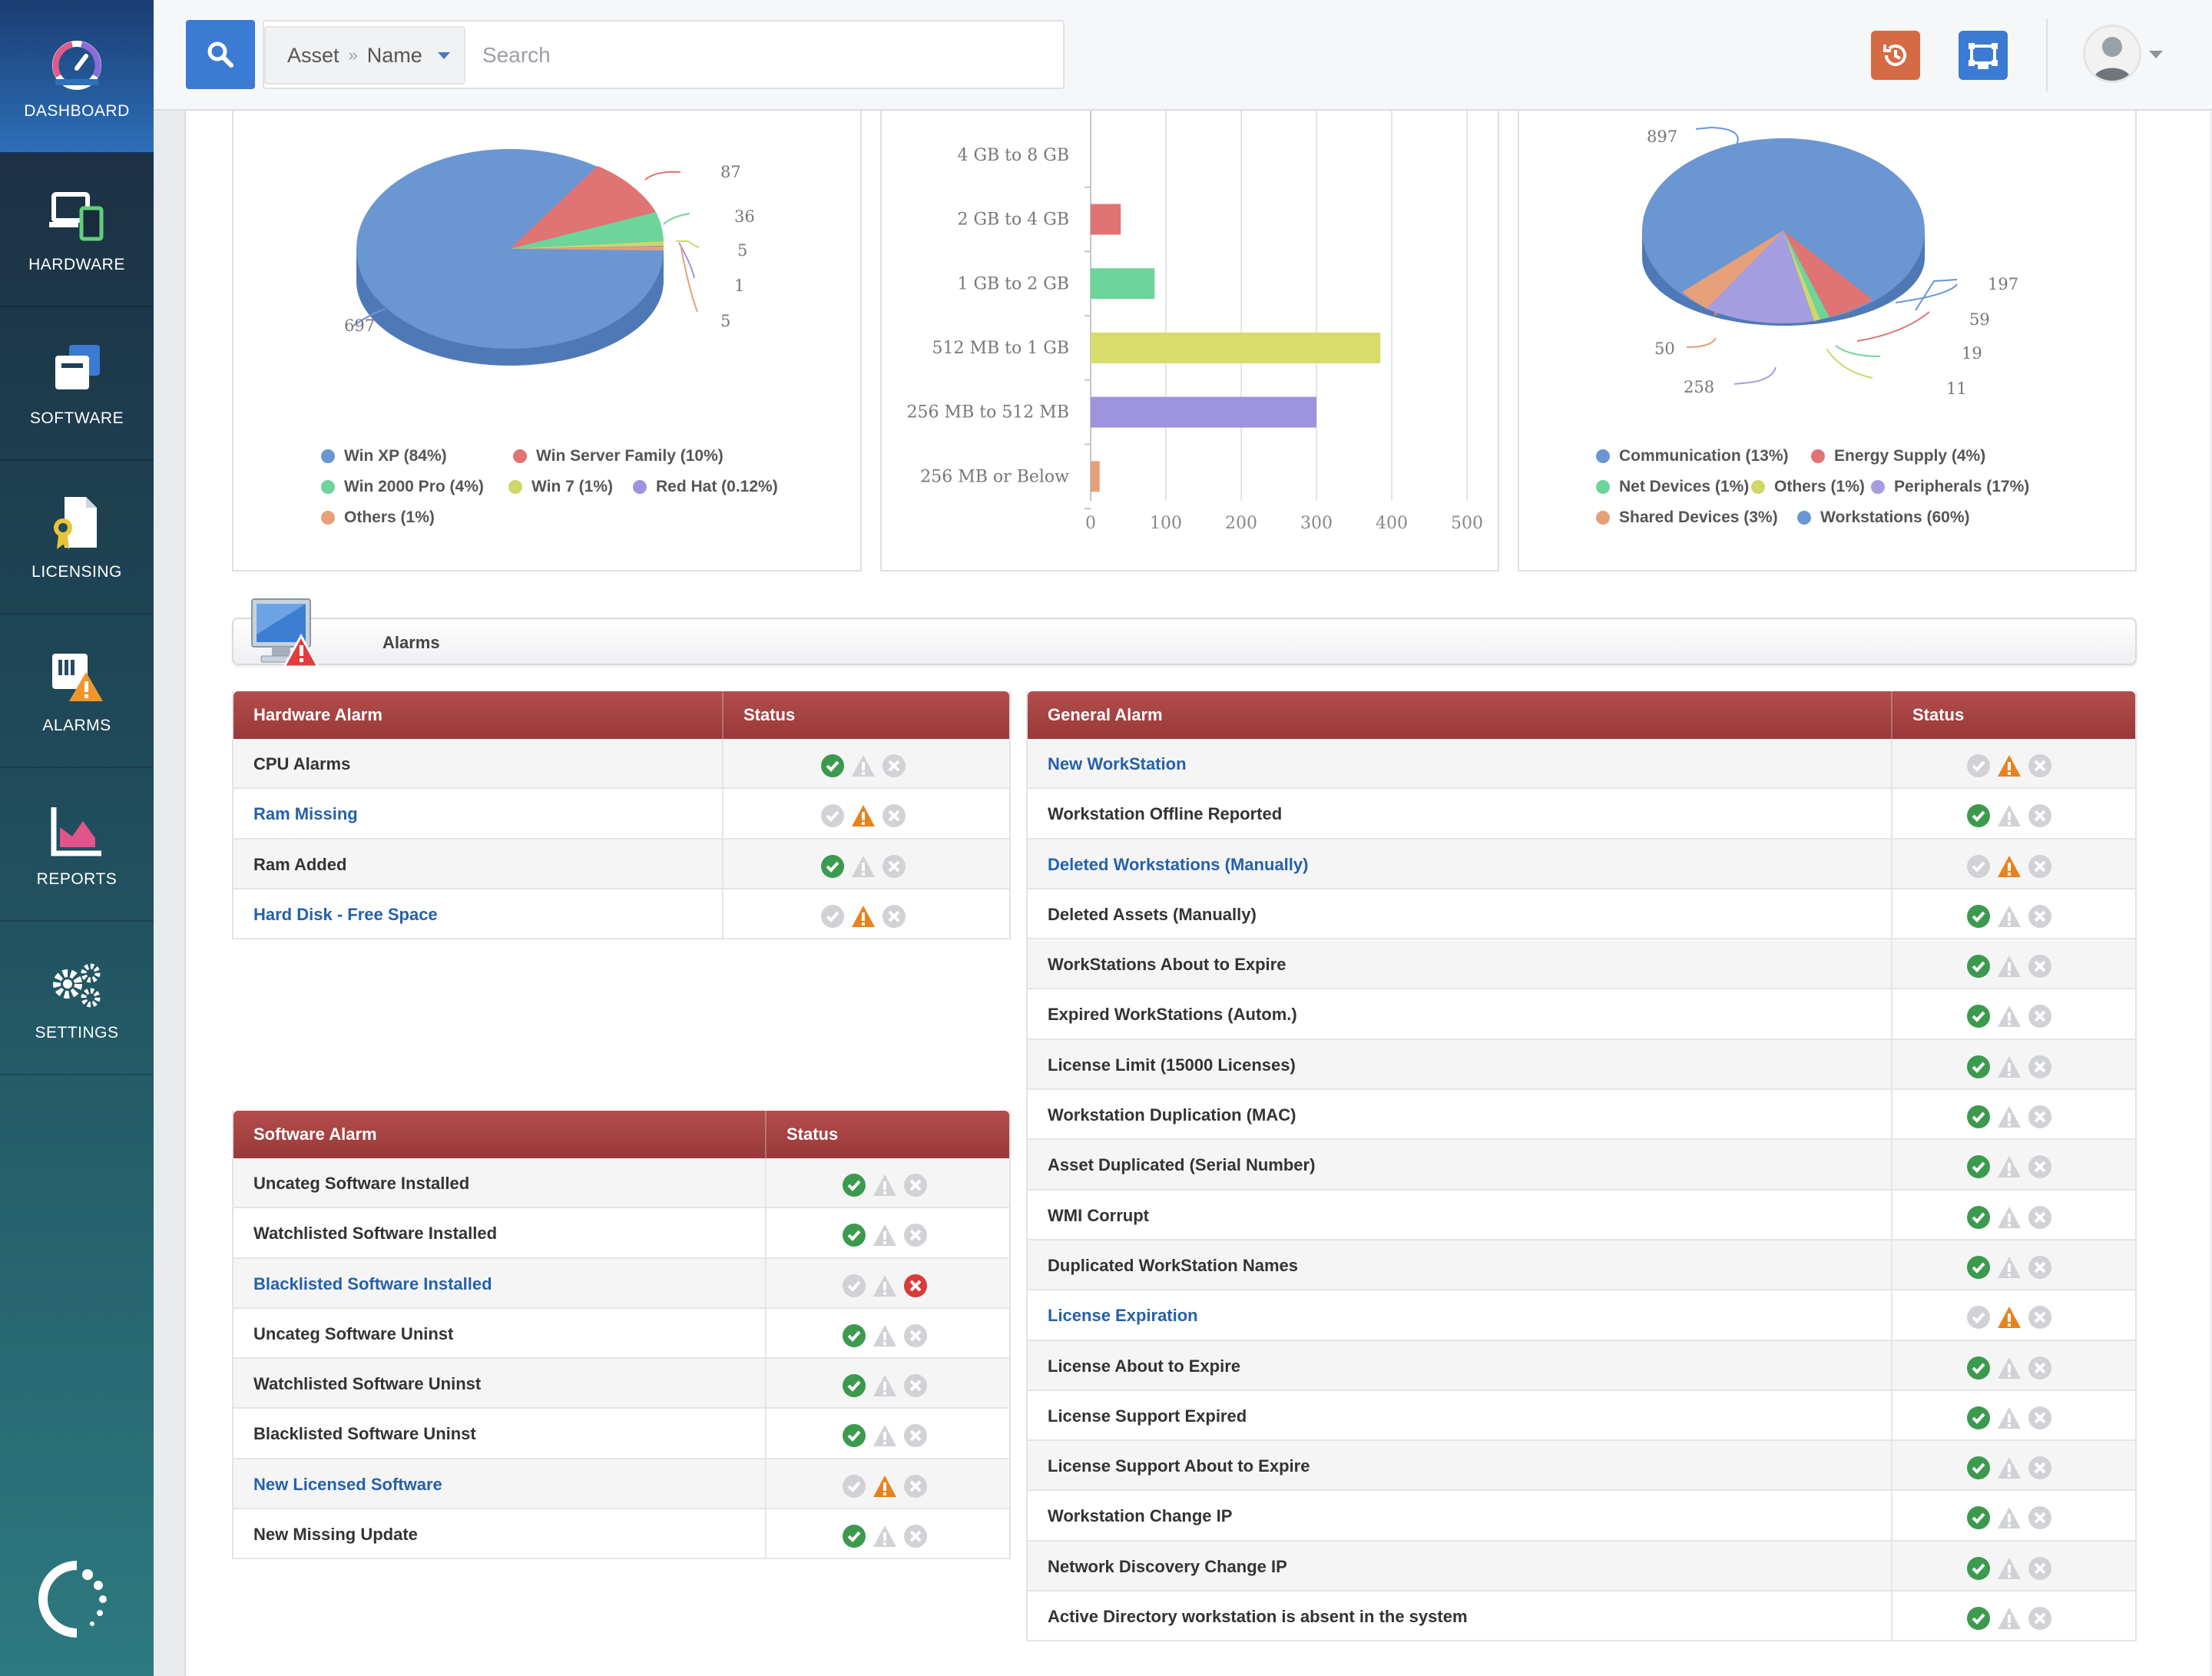 The image size is (2212, 1676). Describe the element at coordinates (1972, 353) in the screenshot. I see `data-label: 19` at that location.